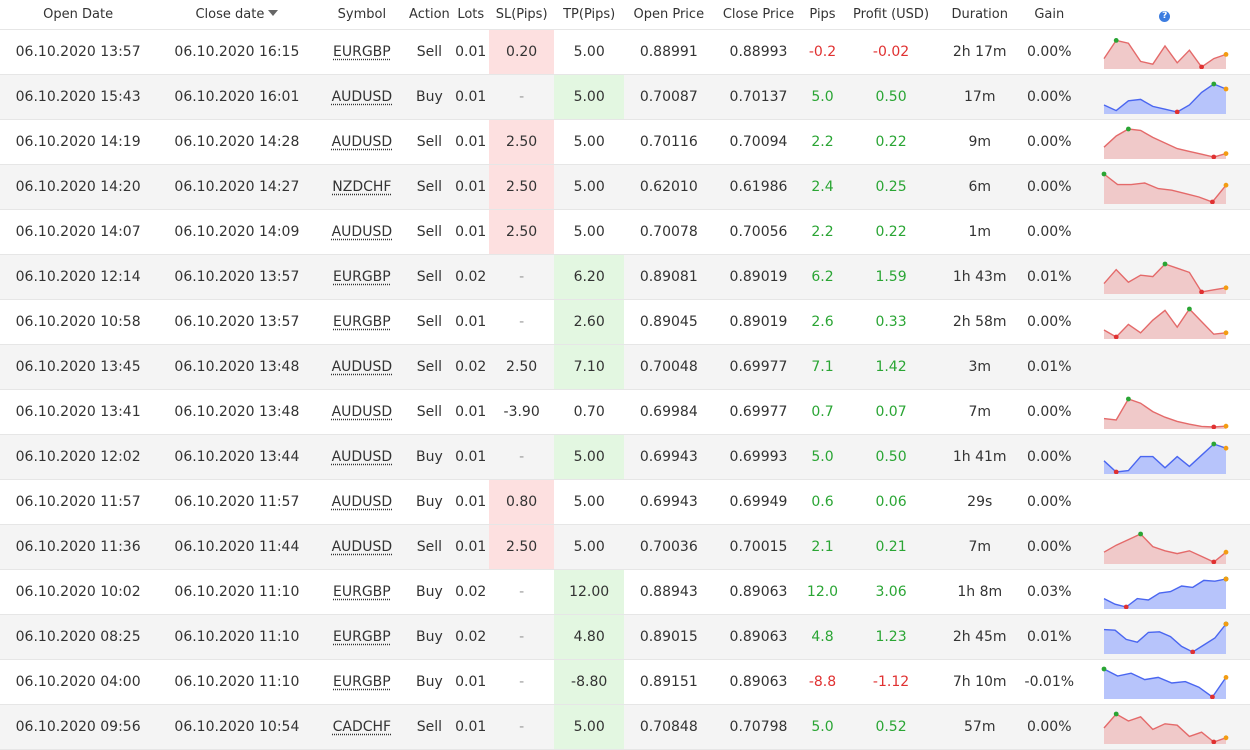 The height and width of the screenshot is (750, 1250). I want to click on open-date-header: Open Date, so click(78, 15).